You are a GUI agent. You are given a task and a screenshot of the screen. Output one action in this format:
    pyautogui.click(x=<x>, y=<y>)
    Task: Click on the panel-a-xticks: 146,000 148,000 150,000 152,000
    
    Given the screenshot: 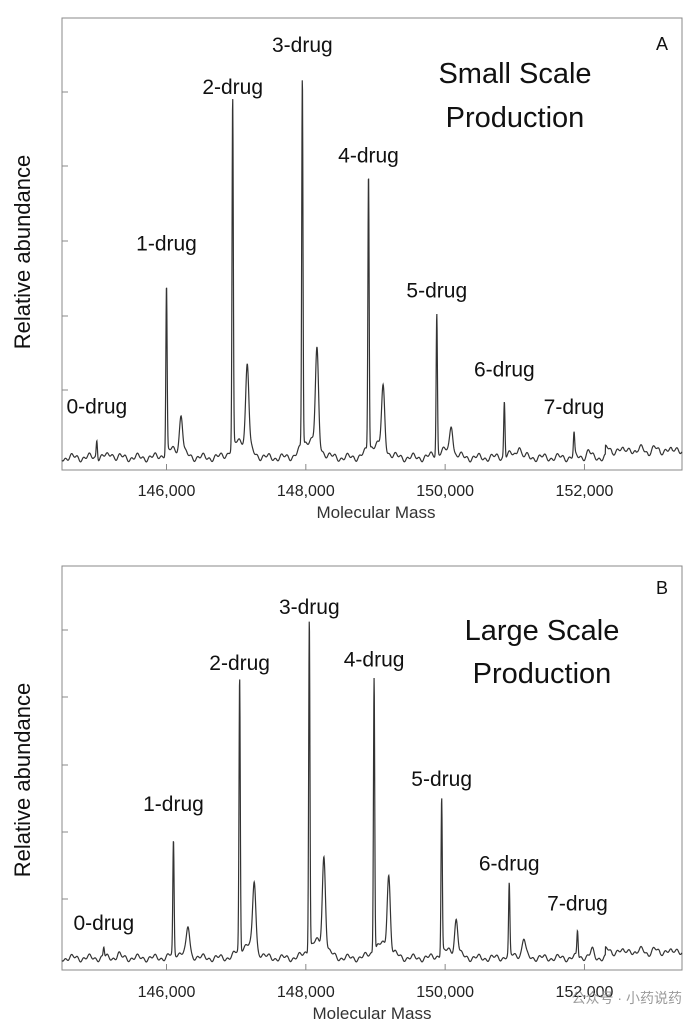 What is the action you would take?
    pyautogui.click(x=376, y=482)
    